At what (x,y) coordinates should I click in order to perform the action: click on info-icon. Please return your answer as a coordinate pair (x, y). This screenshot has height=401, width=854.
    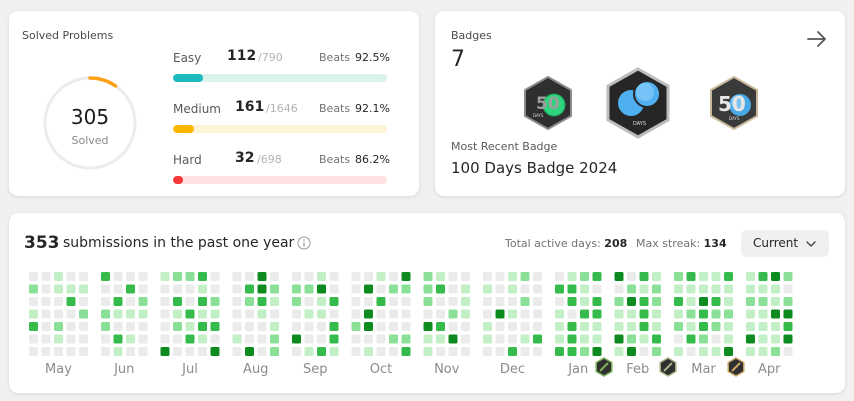
    Looking at the image, I should click on (304, 243).